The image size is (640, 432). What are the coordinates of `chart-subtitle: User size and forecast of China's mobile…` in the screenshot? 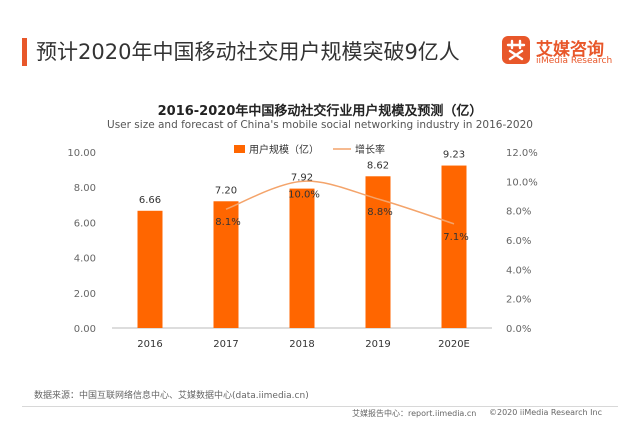 It's located at (320, 125).